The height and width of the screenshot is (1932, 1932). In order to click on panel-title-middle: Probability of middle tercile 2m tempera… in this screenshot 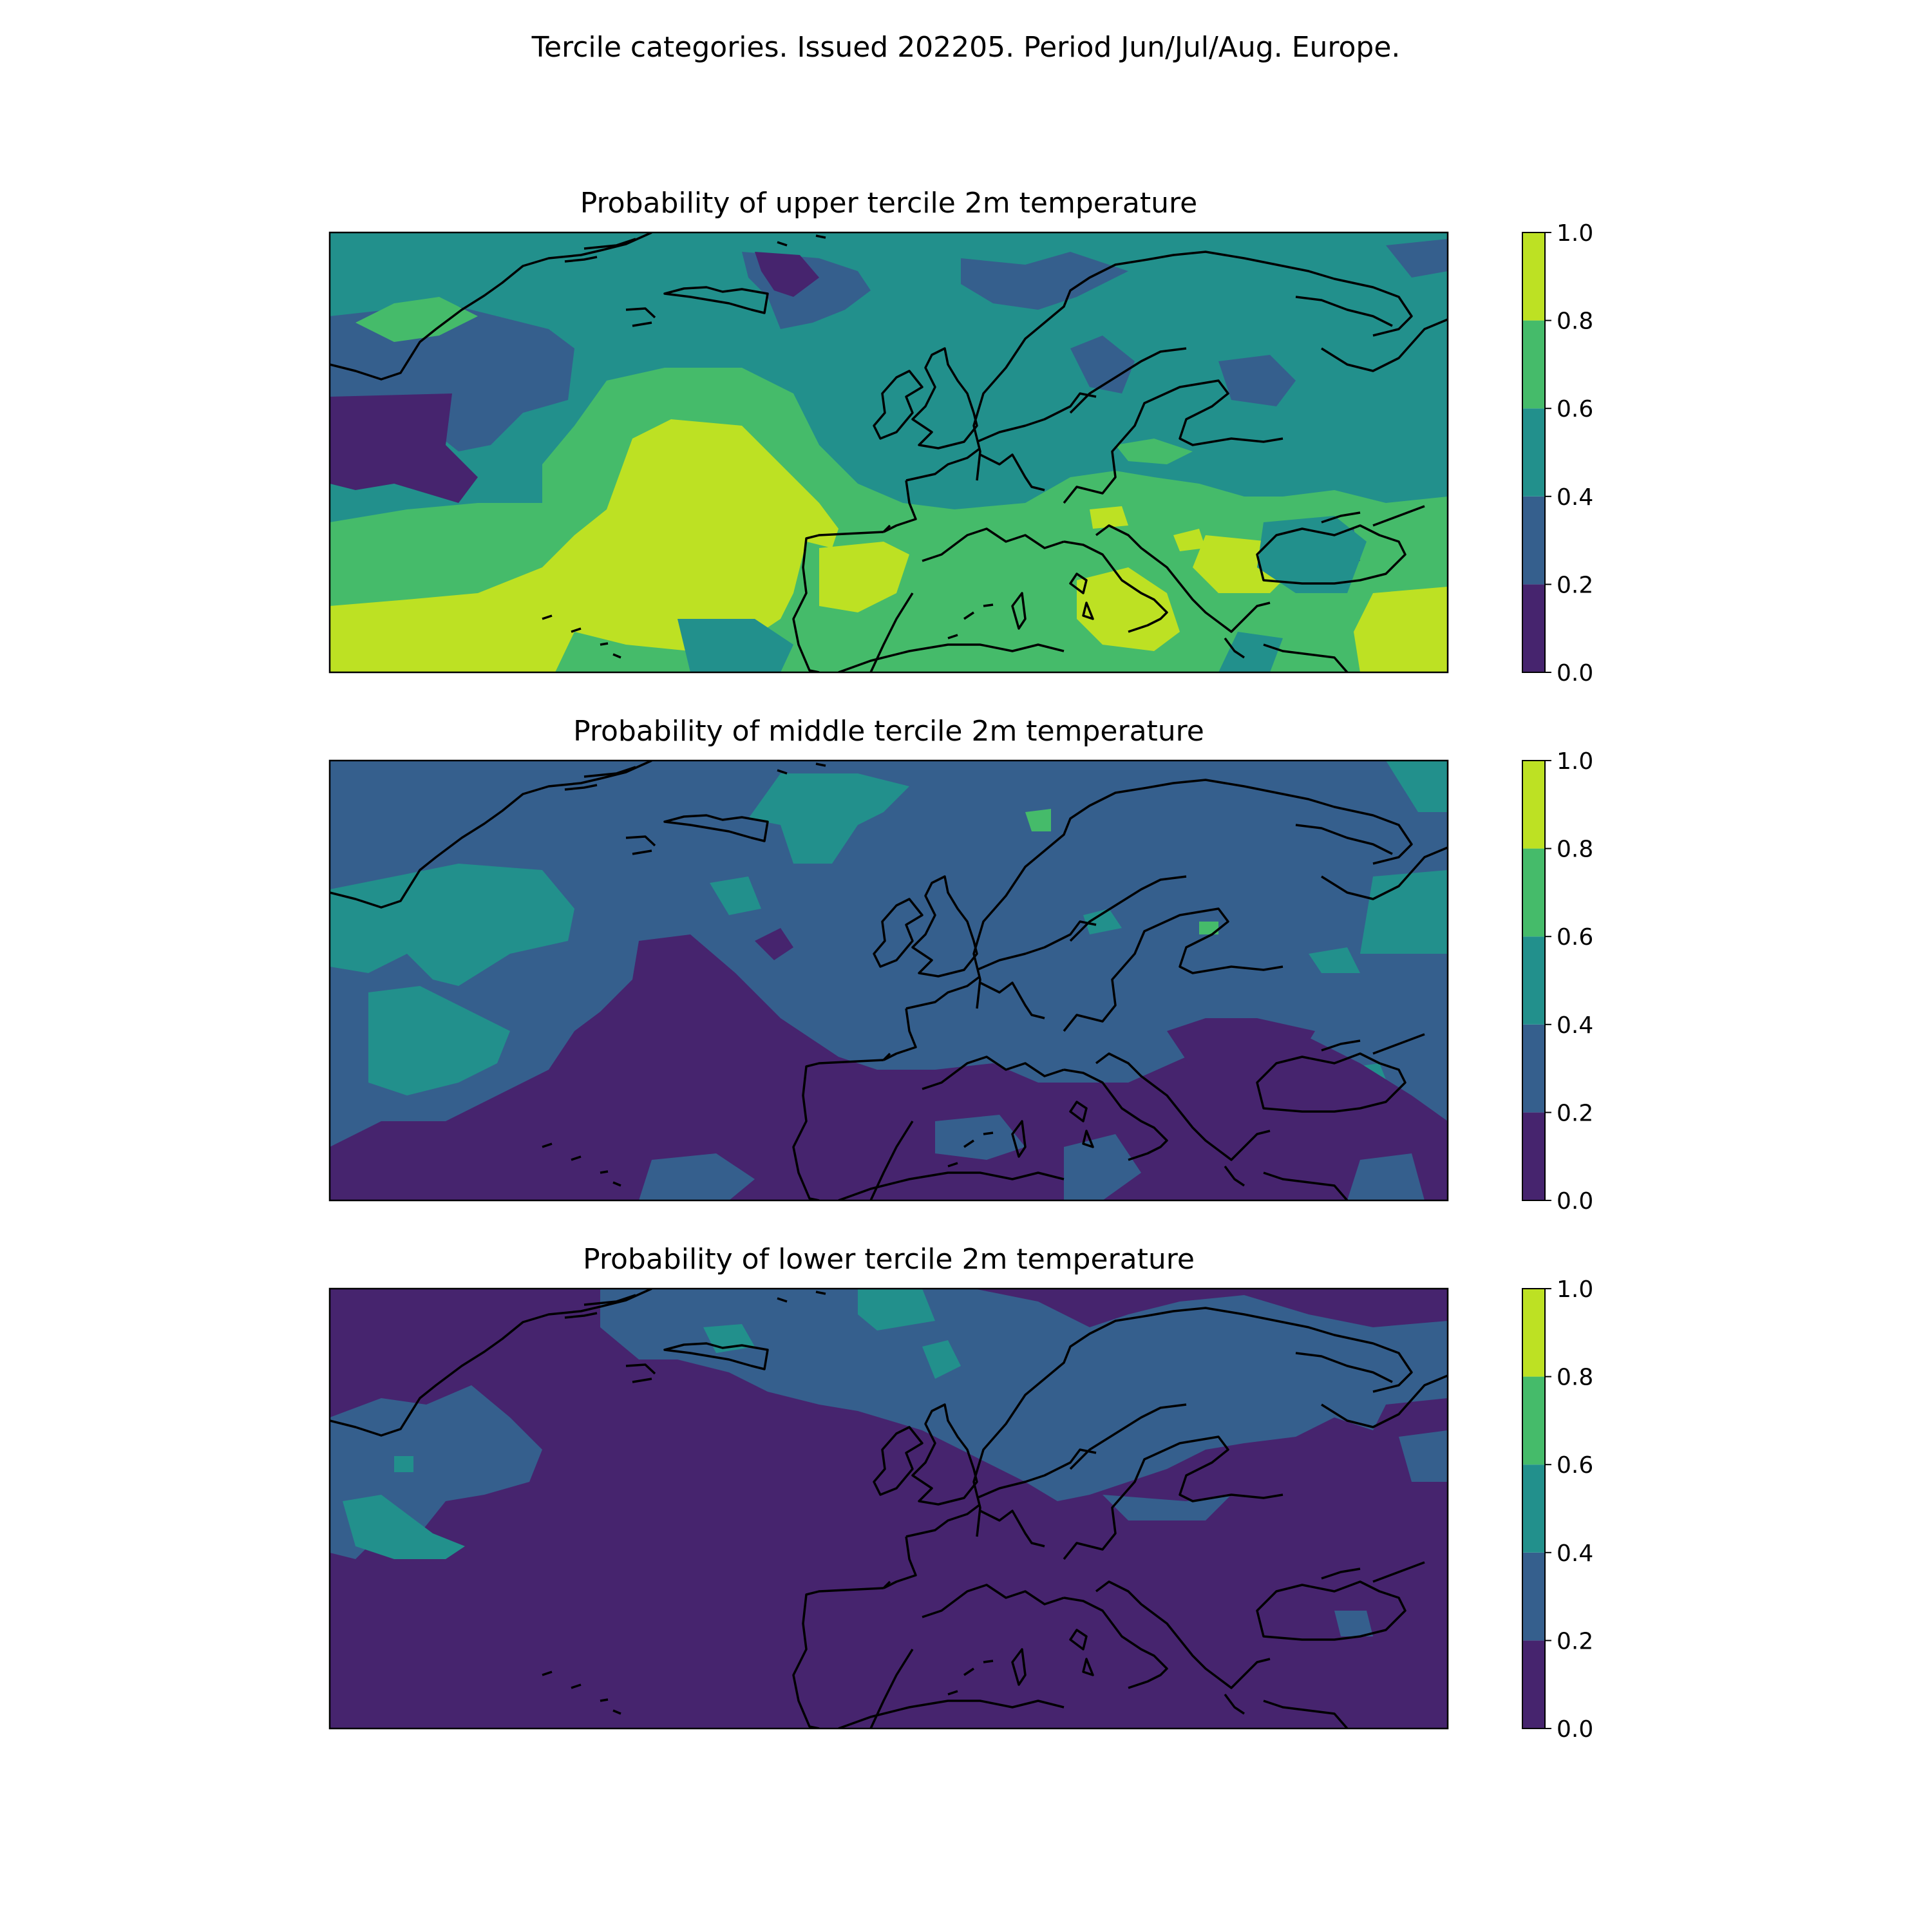, I will do `click(888, 731)`.